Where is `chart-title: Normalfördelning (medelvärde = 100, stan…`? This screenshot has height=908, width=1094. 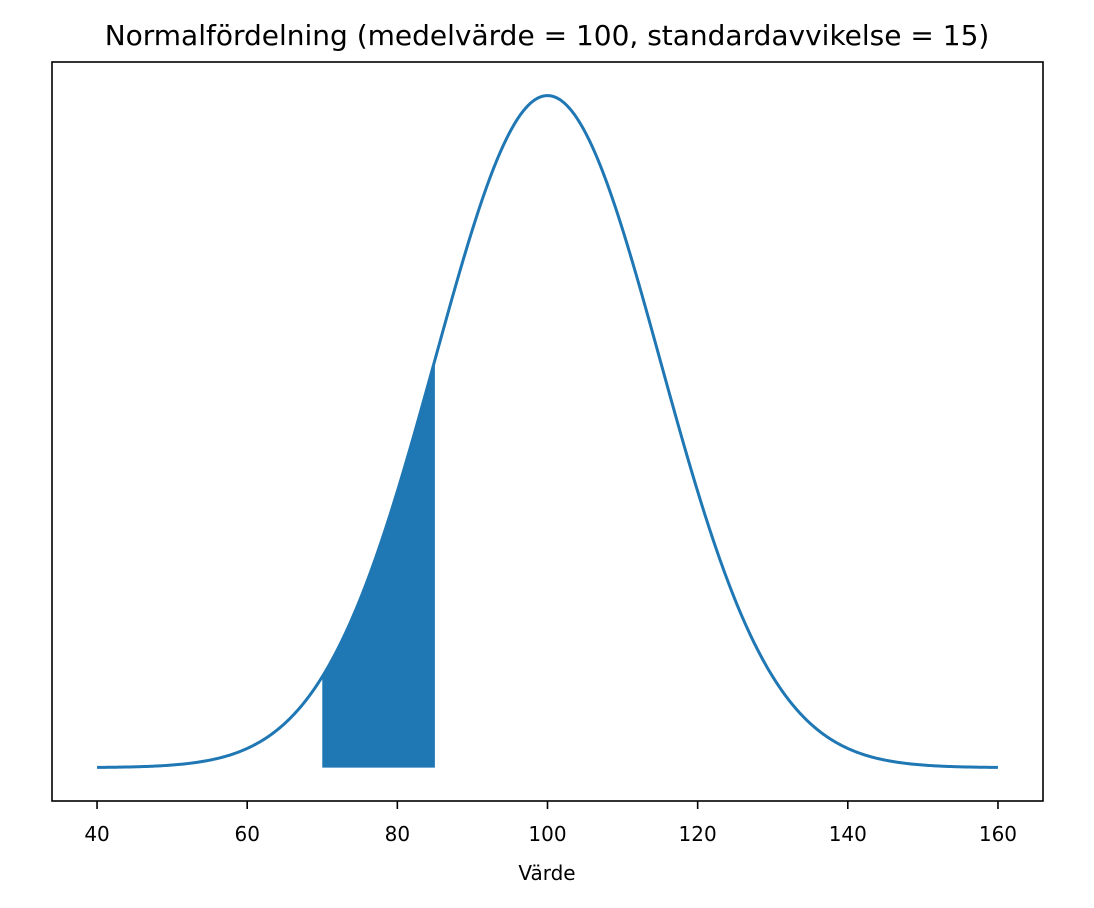
chart-title: Normalfördelning (medelvärde = 100, stan… is located at coordinates (547, 35).